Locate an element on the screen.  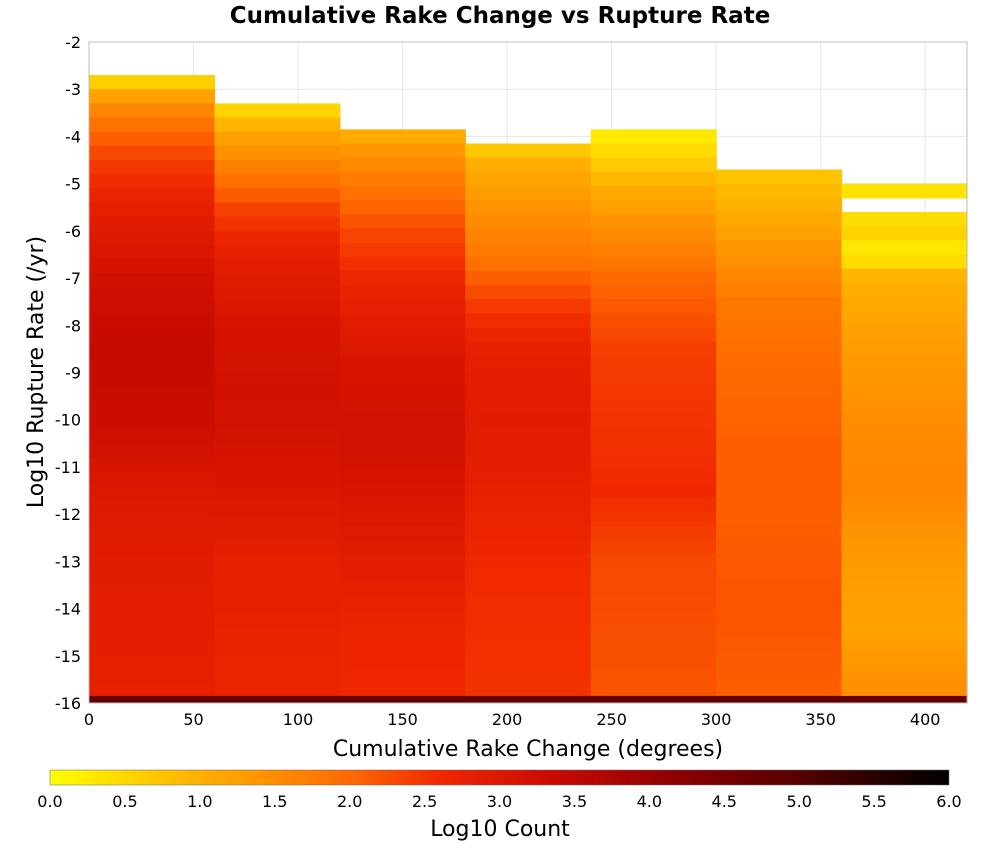
colorbar-tick-label-3: 1.5 is located at coordinates (274, 801).